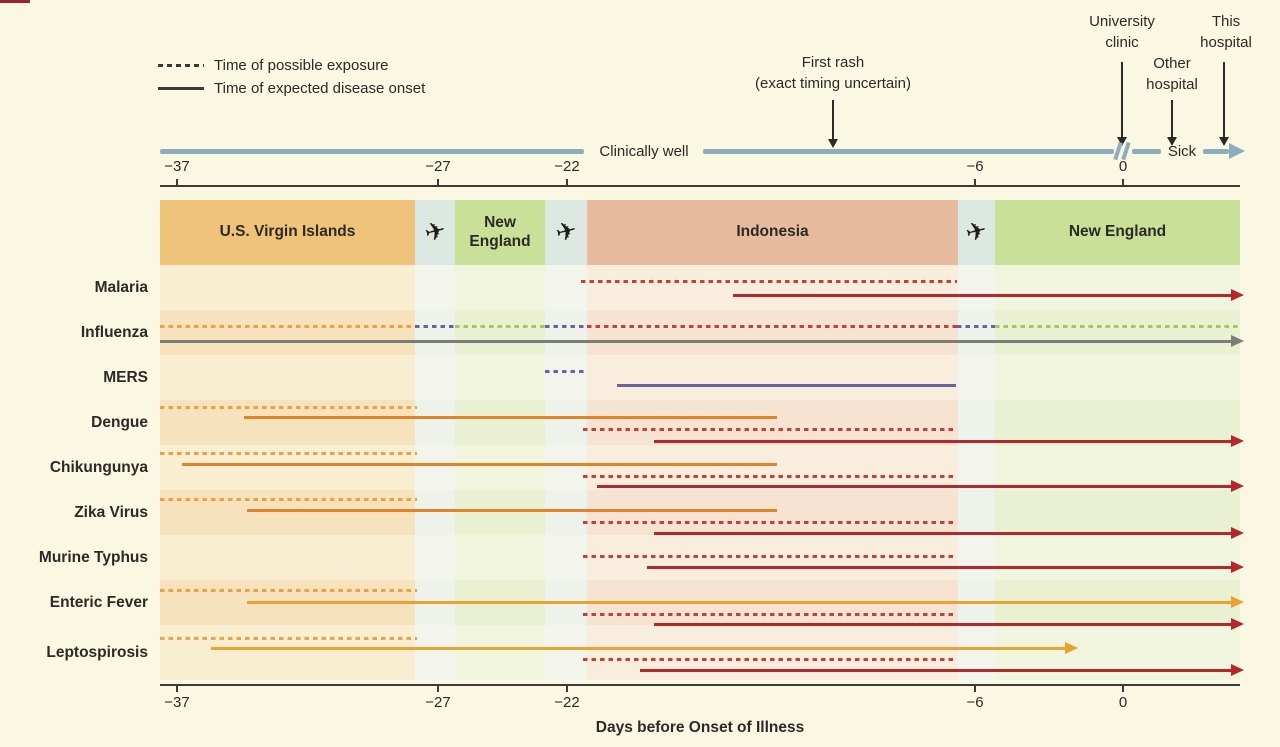  I want to click on first-rash-line1: First rash, so click(833, 62).